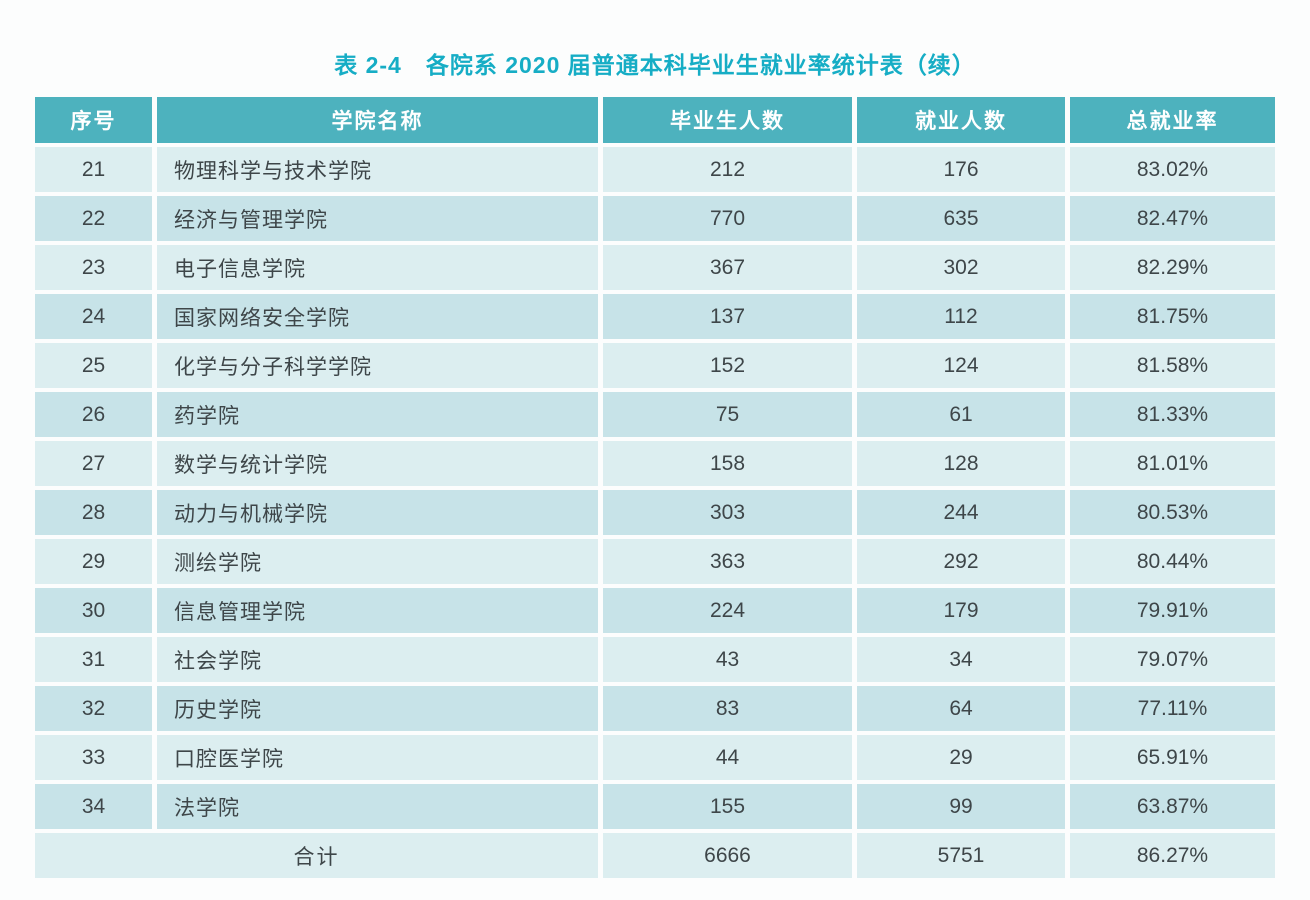 This screenshot has height=900, width=1310. I want to click on row-number-cell: 21, so click(93, 169).